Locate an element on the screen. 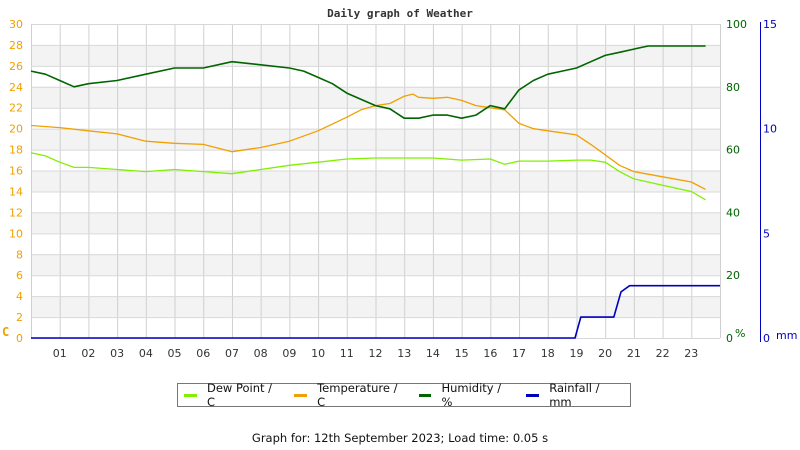  svg-text: 24 is located at coordinates (16, 87).